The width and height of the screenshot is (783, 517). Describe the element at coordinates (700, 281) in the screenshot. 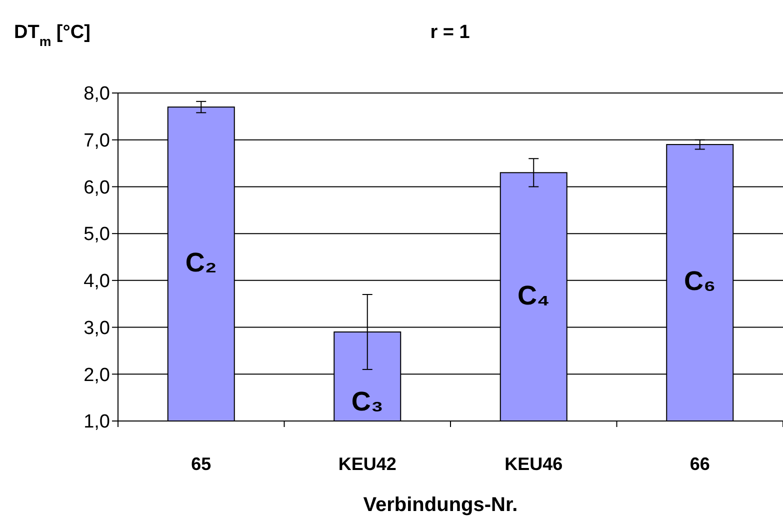

I see `annotation: C₆` at that location.